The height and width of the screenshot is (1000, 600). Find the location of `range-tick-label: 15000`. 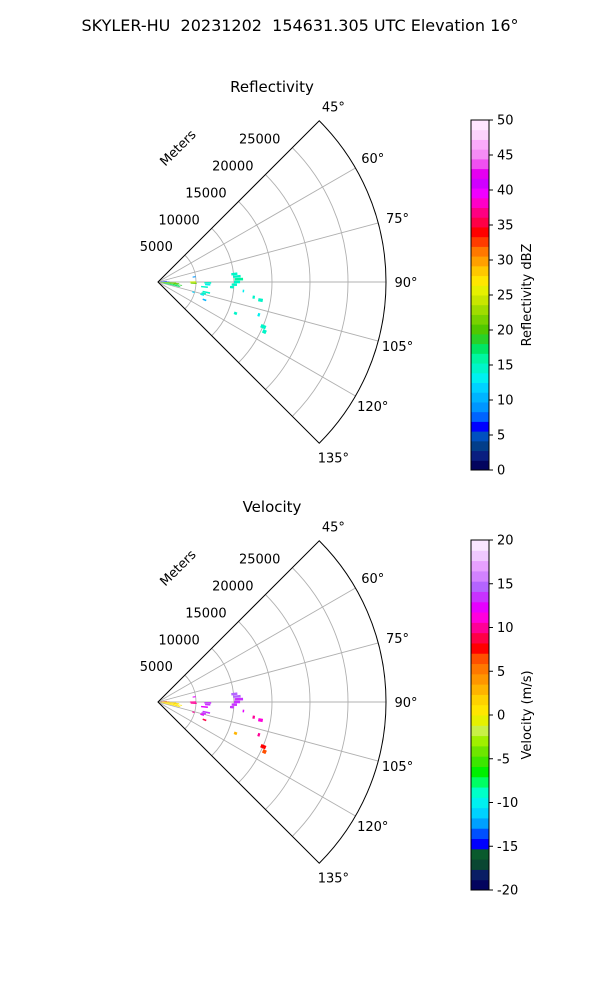

range-tick-label: 15000 is located at coordinates (205, 193).